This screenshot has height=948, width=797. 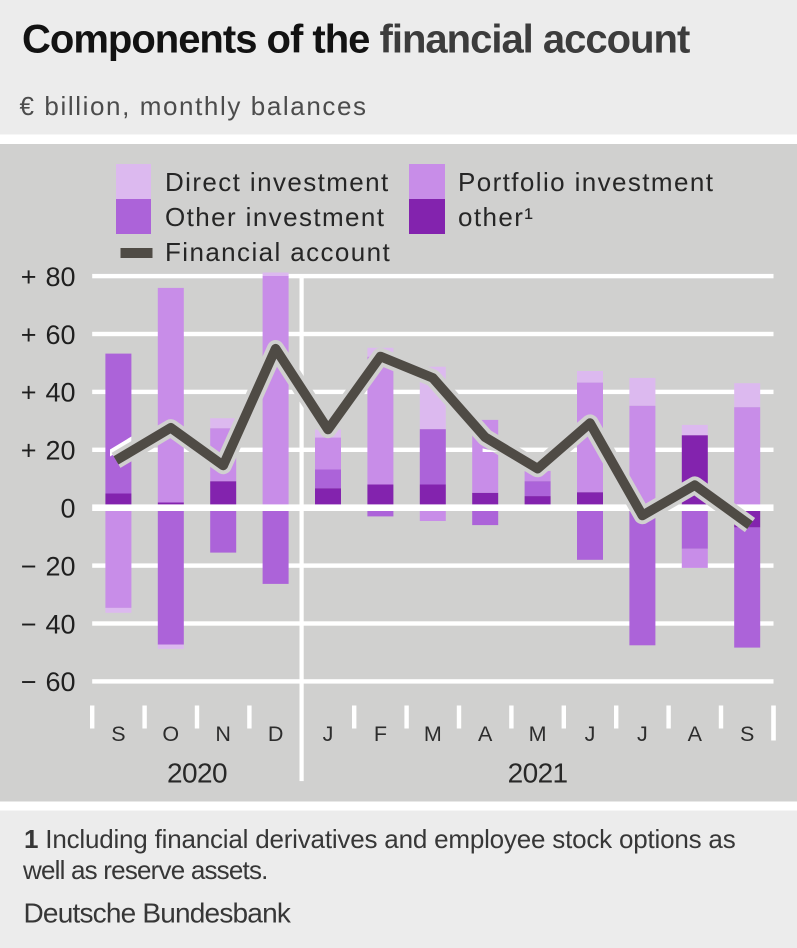 What do you see at coordinates (145, 870) in the screenshot?
I see `svg-text: well as reserve assets.` at bounding box center [145, 870].